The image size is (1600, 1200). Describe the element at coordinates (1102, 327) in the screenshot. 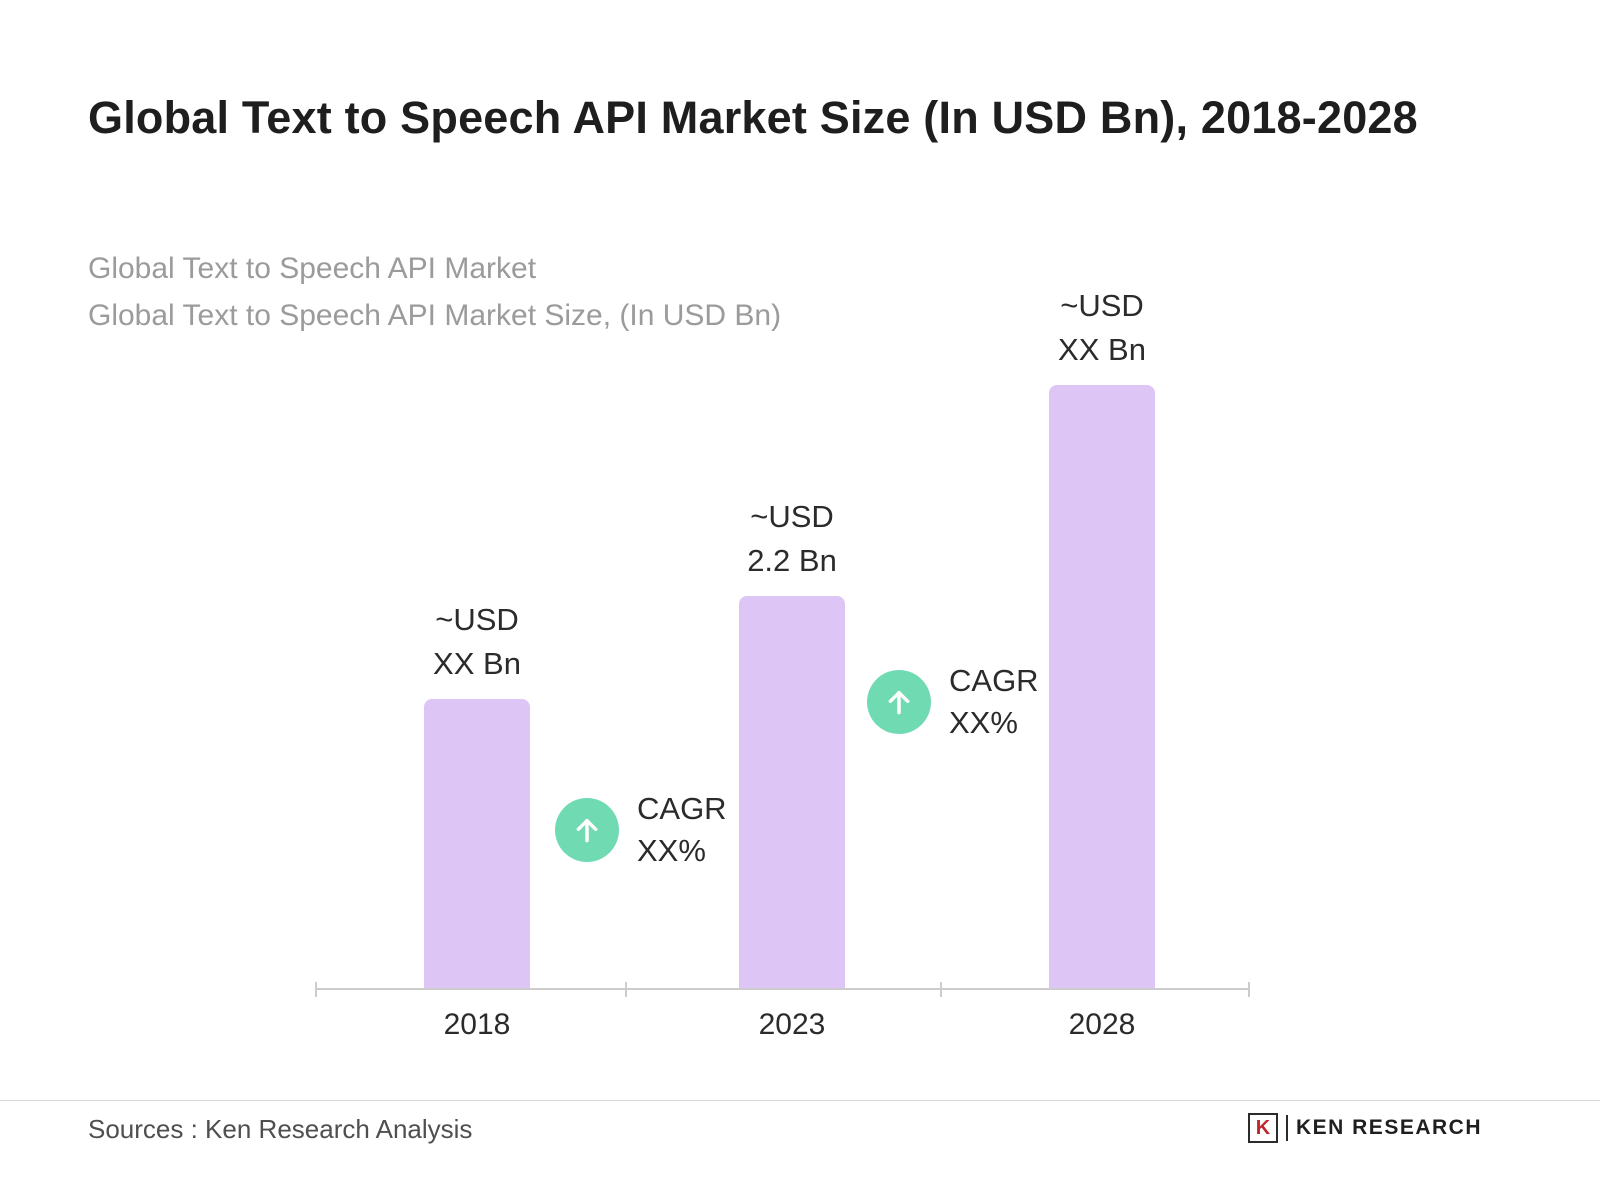

I see `bar-value-label-2028: ~USD XX Bn` at that location.